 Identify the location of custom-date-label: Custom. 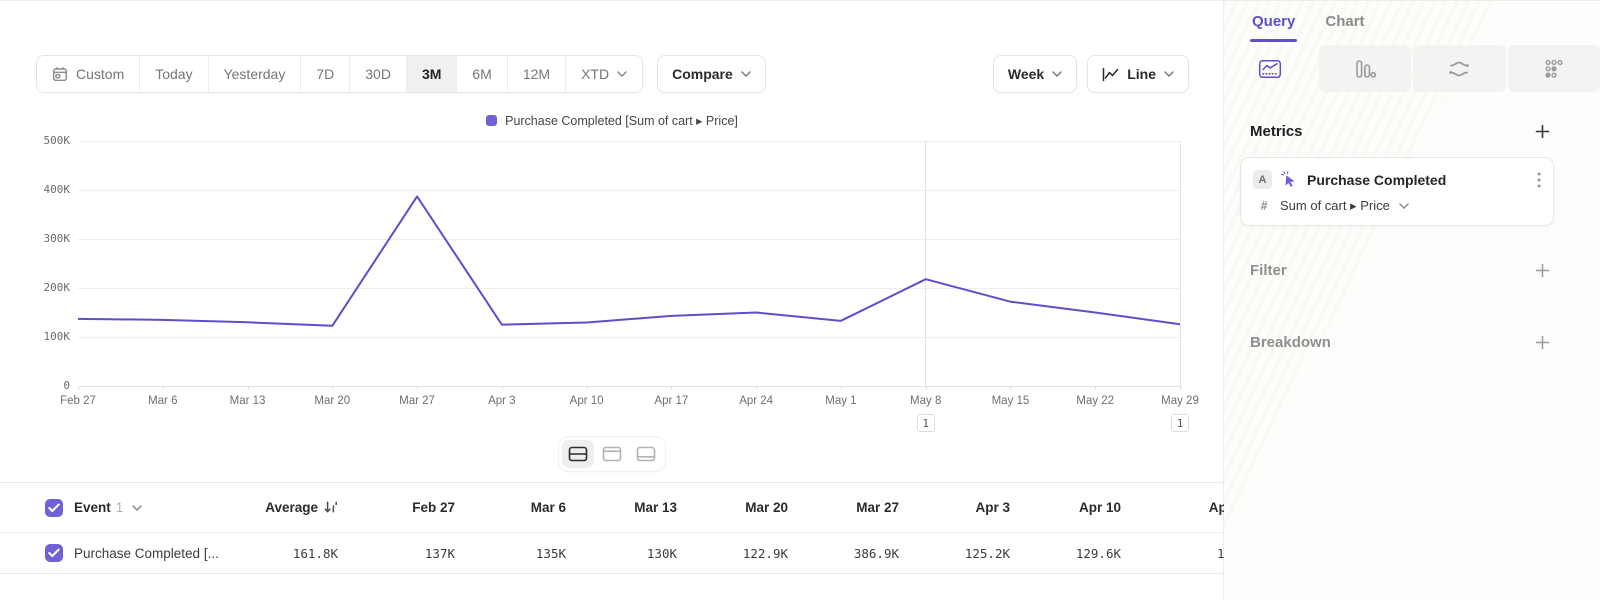
(100, 74).